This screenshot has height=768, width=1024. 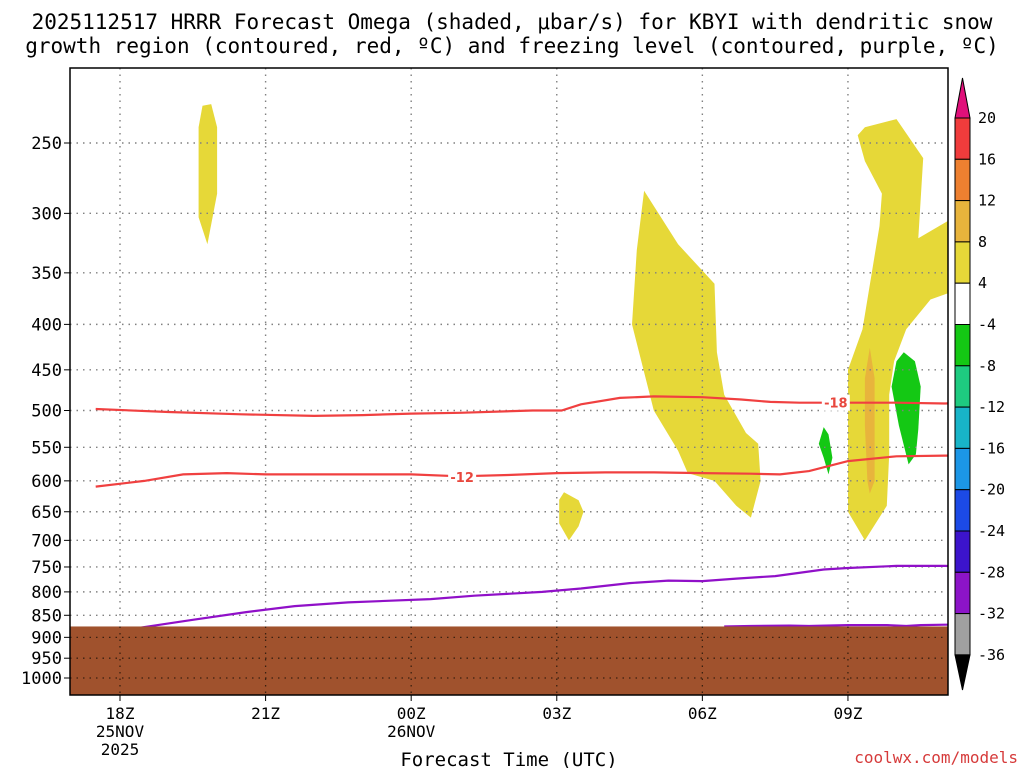 I want to click on colorbar-bottom-arrow, so click(x=962, y=672).